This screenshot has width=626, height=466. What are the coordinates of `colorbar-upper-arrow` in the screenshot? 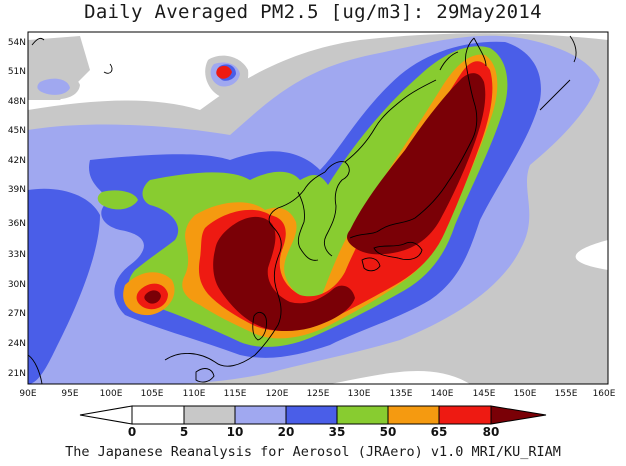 It's located at (518, 415).